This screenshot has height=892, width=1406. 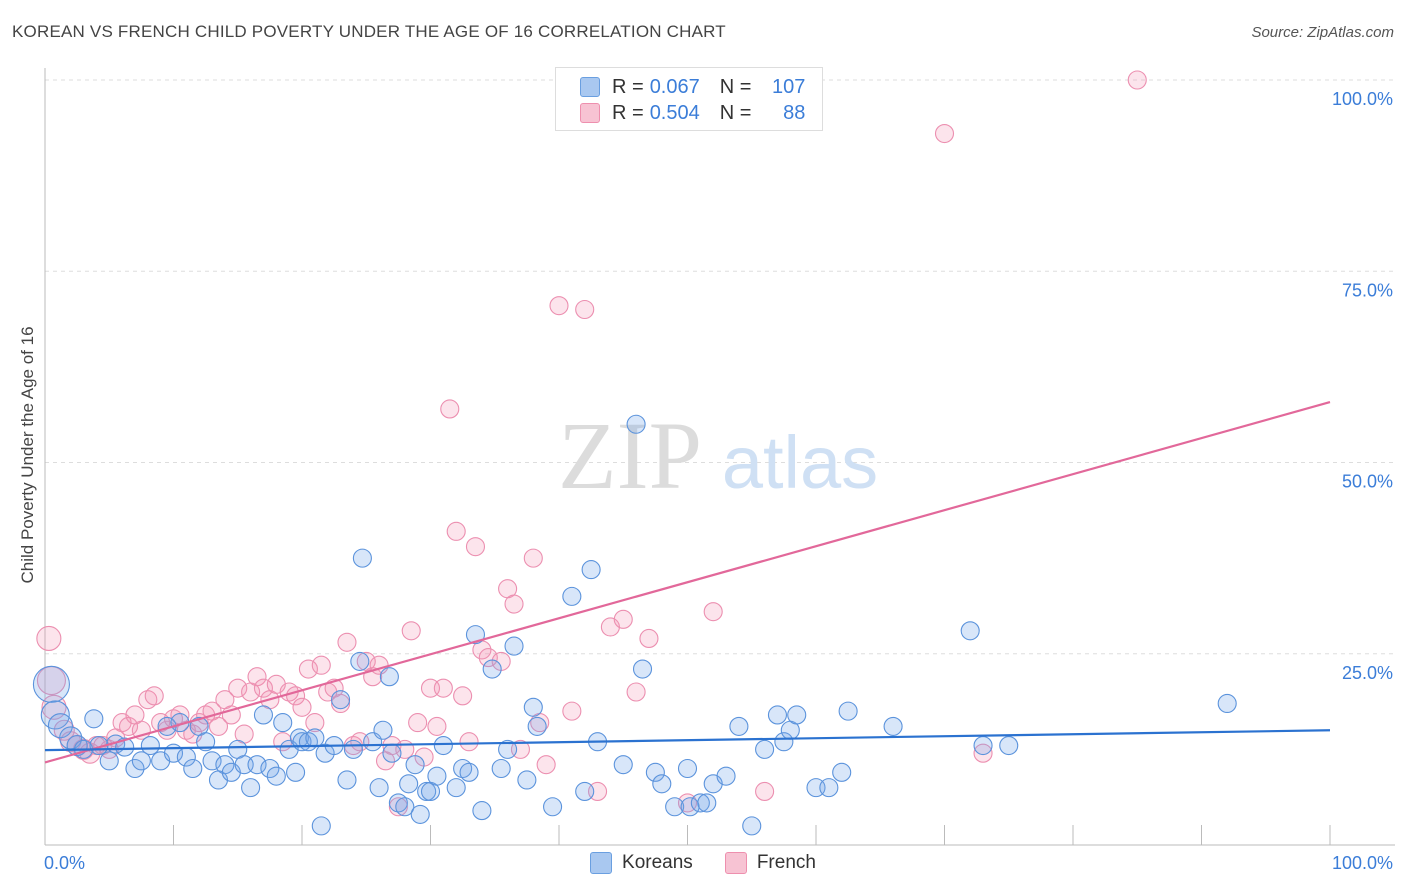 I want to click on legend: R = 0.067 N = 107 R = 0.504 N = 88, so click(x=689, y=99).